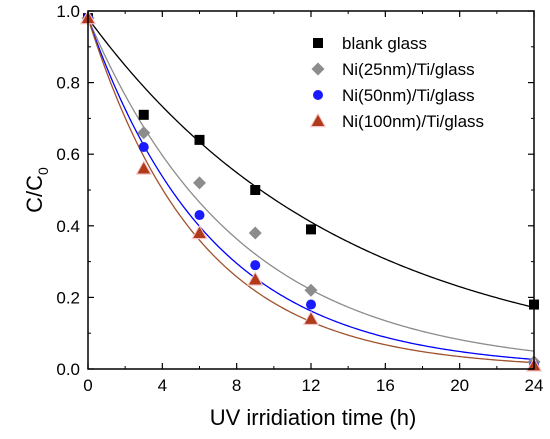 The width and height of the screenshot is (550, 439). What do you see at coordinates (534, 385) in the screenshot?
I see `x-tick-label: 24` at bounding box center [534, 385].